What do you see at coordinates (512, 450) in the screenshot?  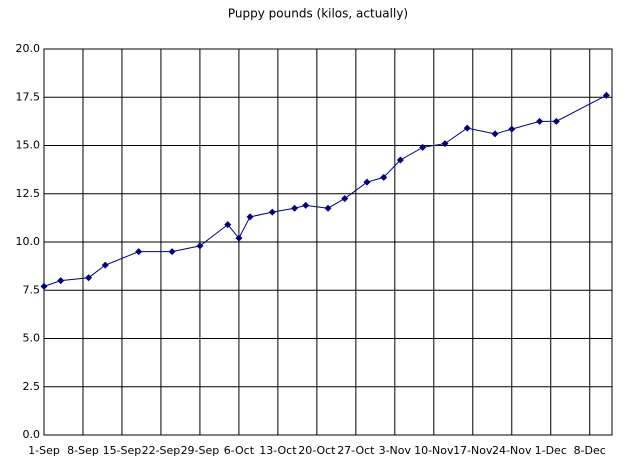 I see `x-tick-label: 24-Nov` at bounding box center [512, 450].